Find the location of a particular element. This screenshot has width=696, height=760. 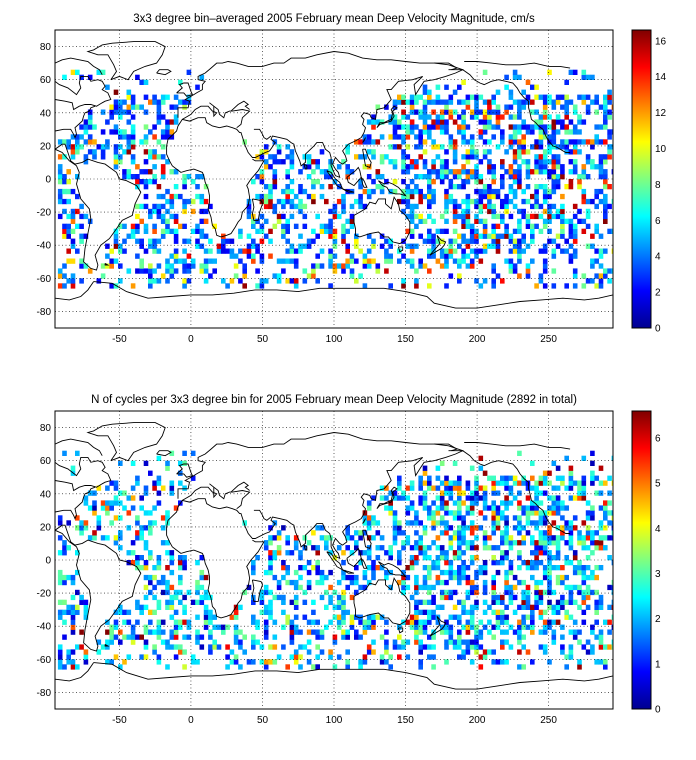

x-tick-label: 0 is located at coordinates (191, 720).